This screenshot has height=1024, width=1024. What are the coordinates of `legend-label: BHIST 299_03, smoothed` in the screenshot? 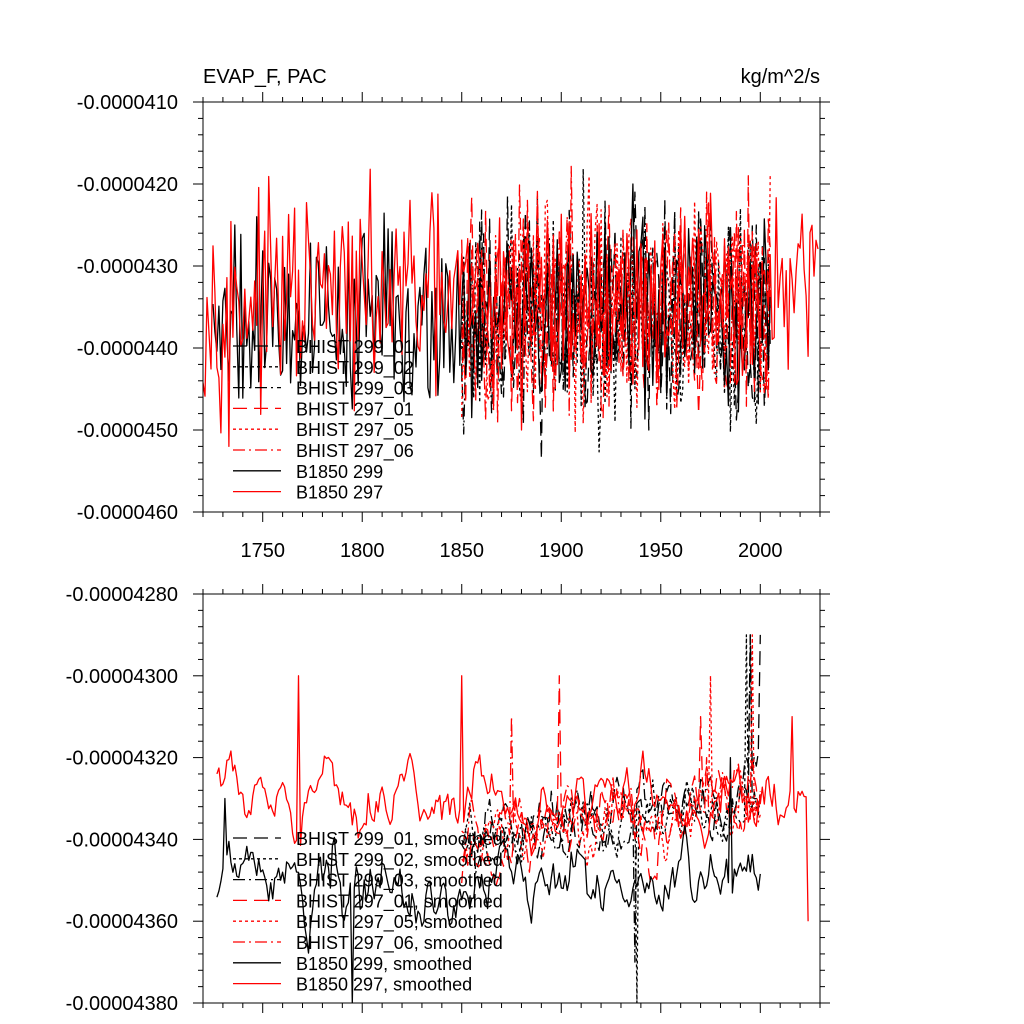 It's located at (399, 881).